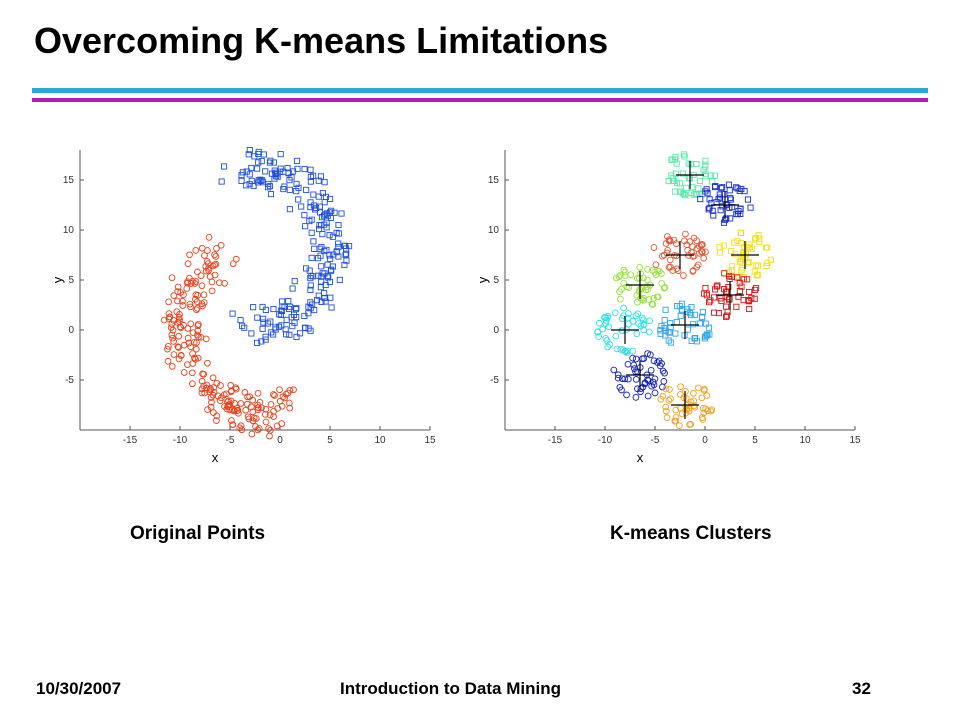 Image resolution: width=960 pixels, height=720 pixels. What do you see at coordinates (494, 230) in the screenshot?
I see `y-tick-label: 10` at bounding box center [494, 230].